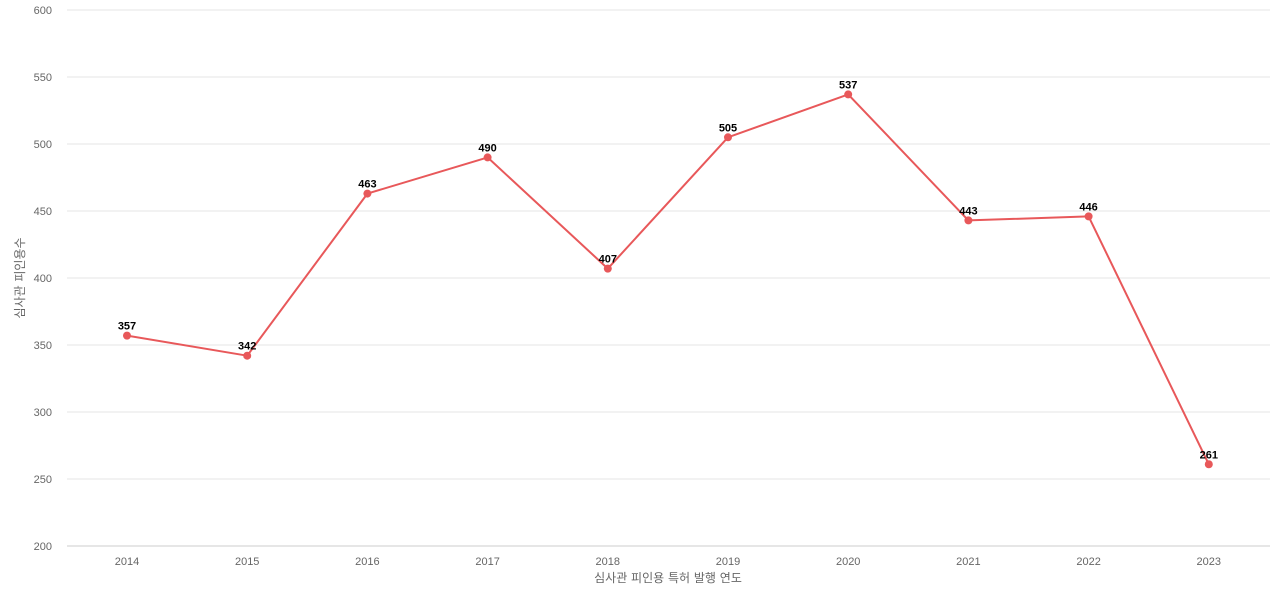 Image resolution: width=1280 pixels, height=600 pixels. Describe the element at coordinates (728, 128) in the screenshot. I see `data-label: 505` at that location.